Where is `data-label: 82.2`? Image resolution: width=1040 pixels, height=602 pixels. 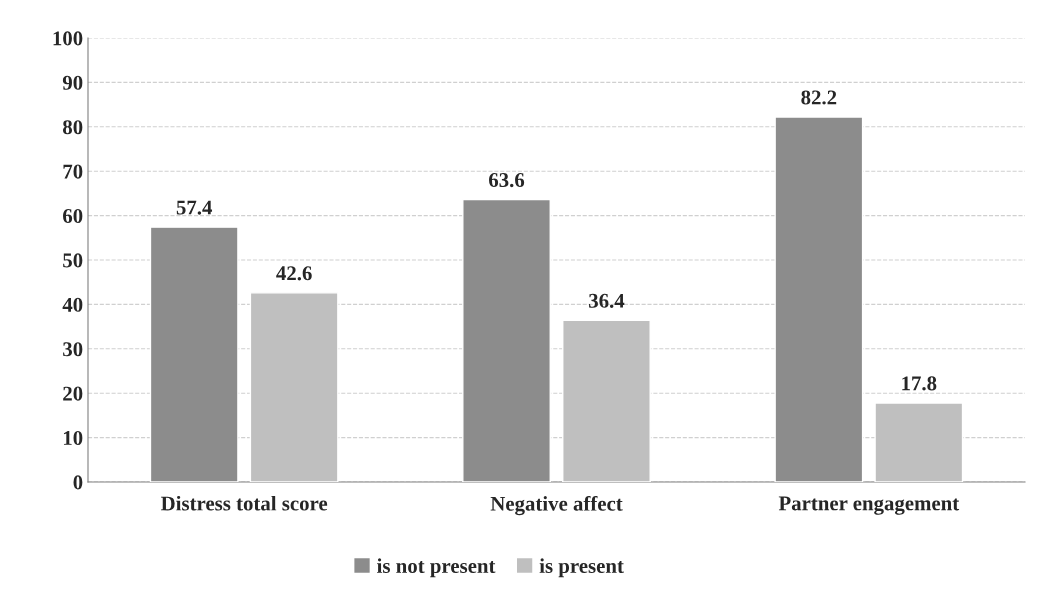
data-label: 82.2 is located at coordinates (819, 97).